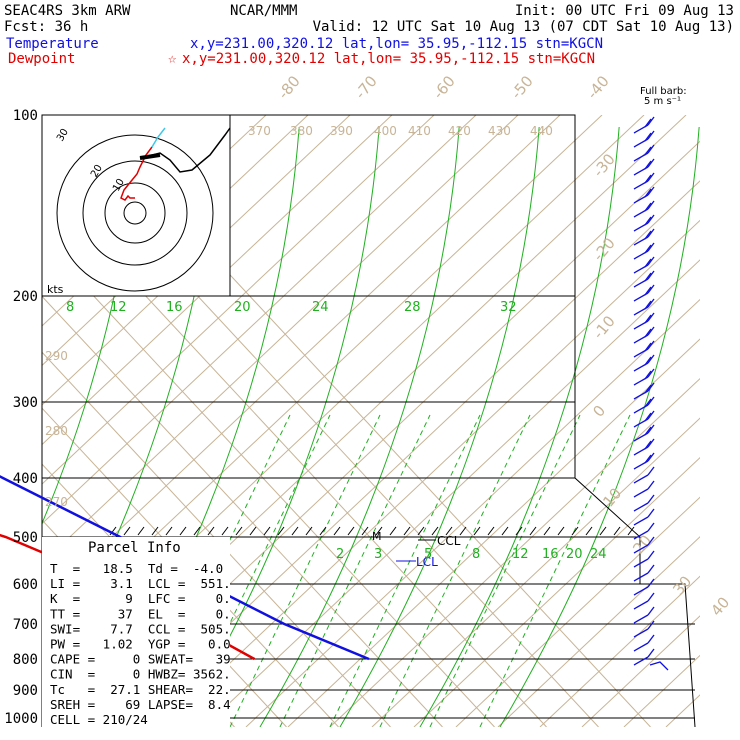  I want to click on pressure-tick-label: 800, so click(25, 660).